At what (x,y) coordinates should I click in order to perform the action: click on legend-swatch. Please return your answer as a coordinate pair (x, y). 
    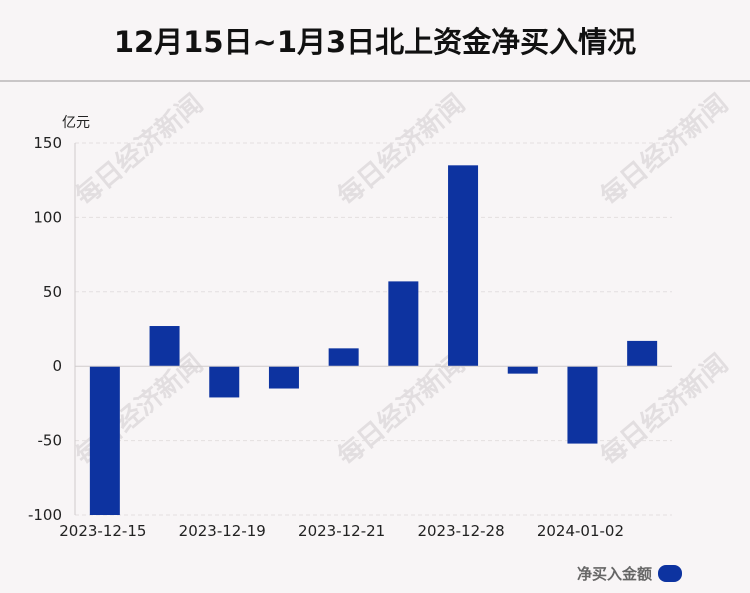
    Looking at the image, I should click on (670, 573).